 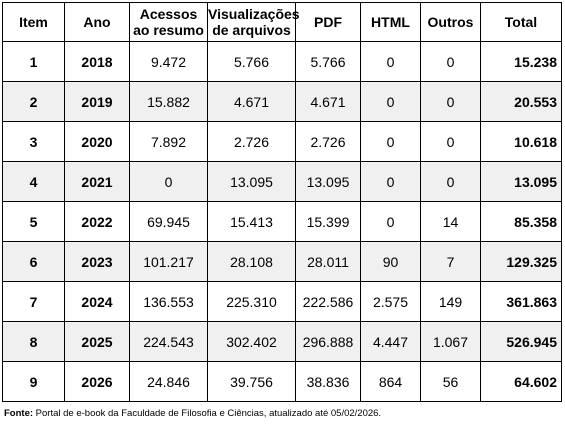 I want to click on cell-item: 4, so click(x=34, y=182).